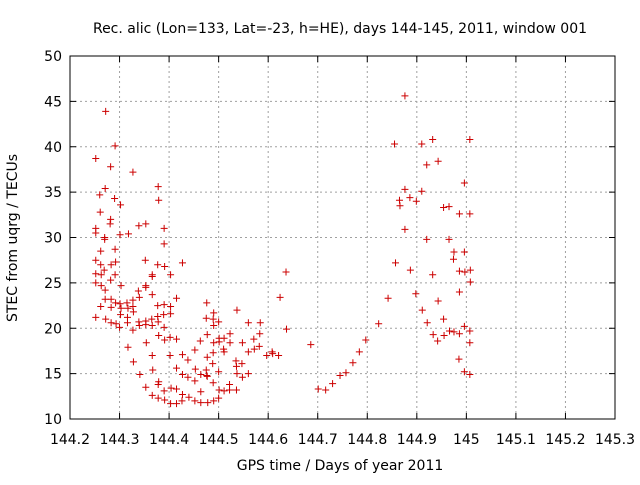 The height and width of the screenshot is (485, 640). I want to click on x-tick-label: 144.3, so click(119, 440).